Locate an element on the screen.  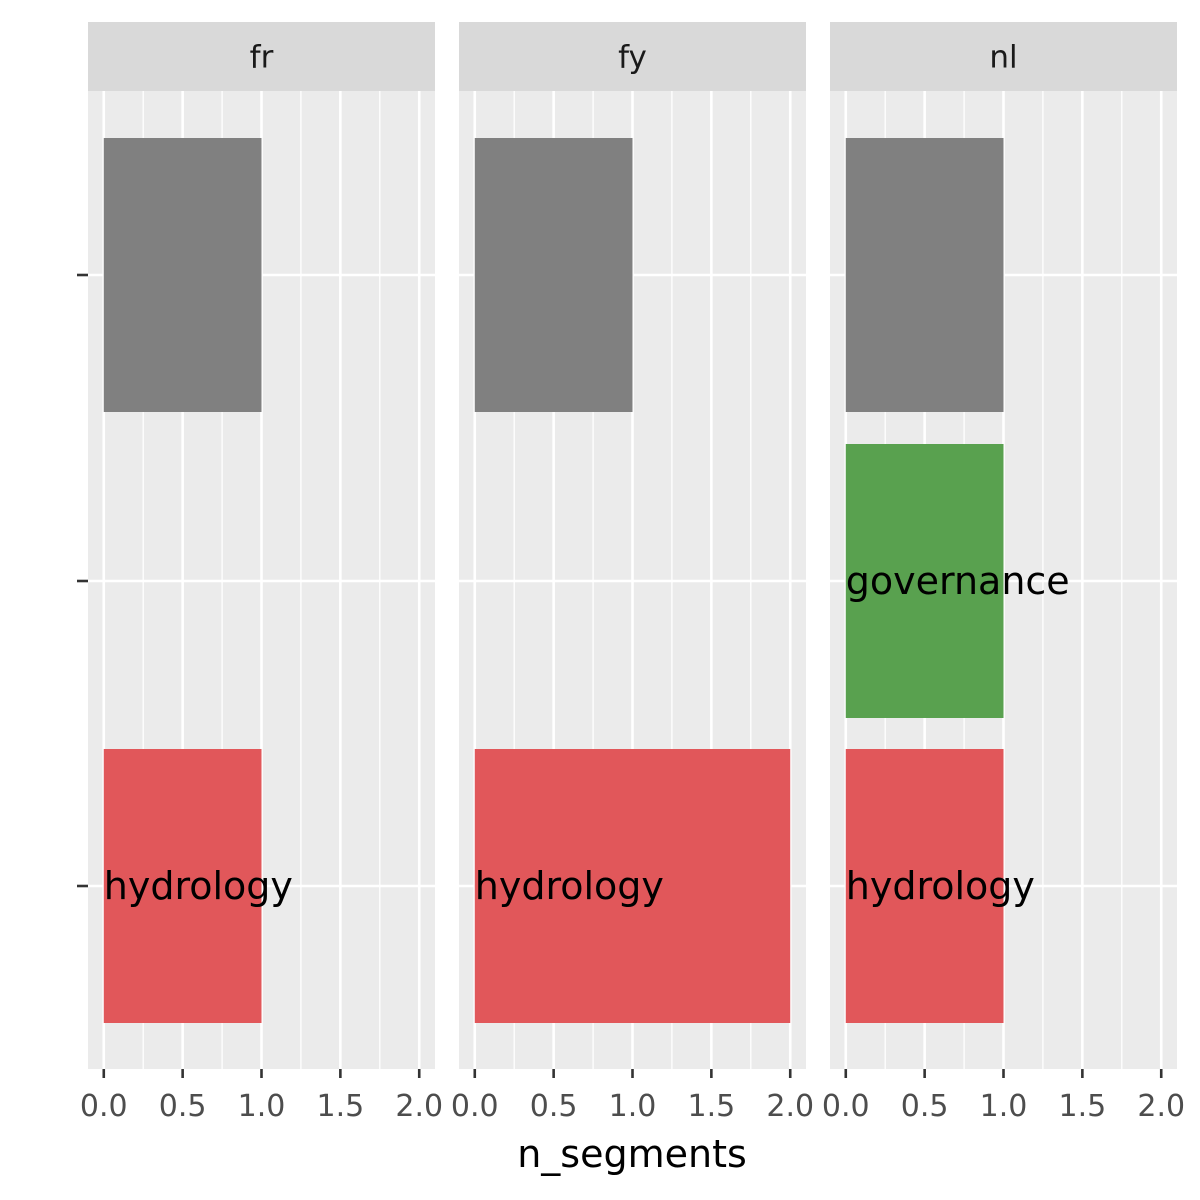
y-axis-ticks is located at coordinates (82, 580).